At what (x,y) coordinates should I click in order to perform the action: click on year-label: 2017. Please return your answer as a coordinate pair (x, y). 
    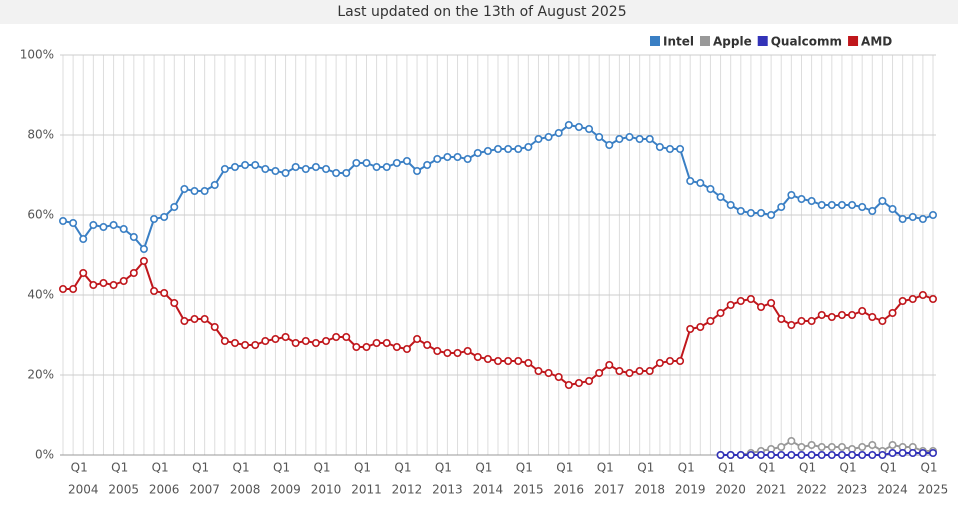
    Looking at the image, I should click on (609, 490).